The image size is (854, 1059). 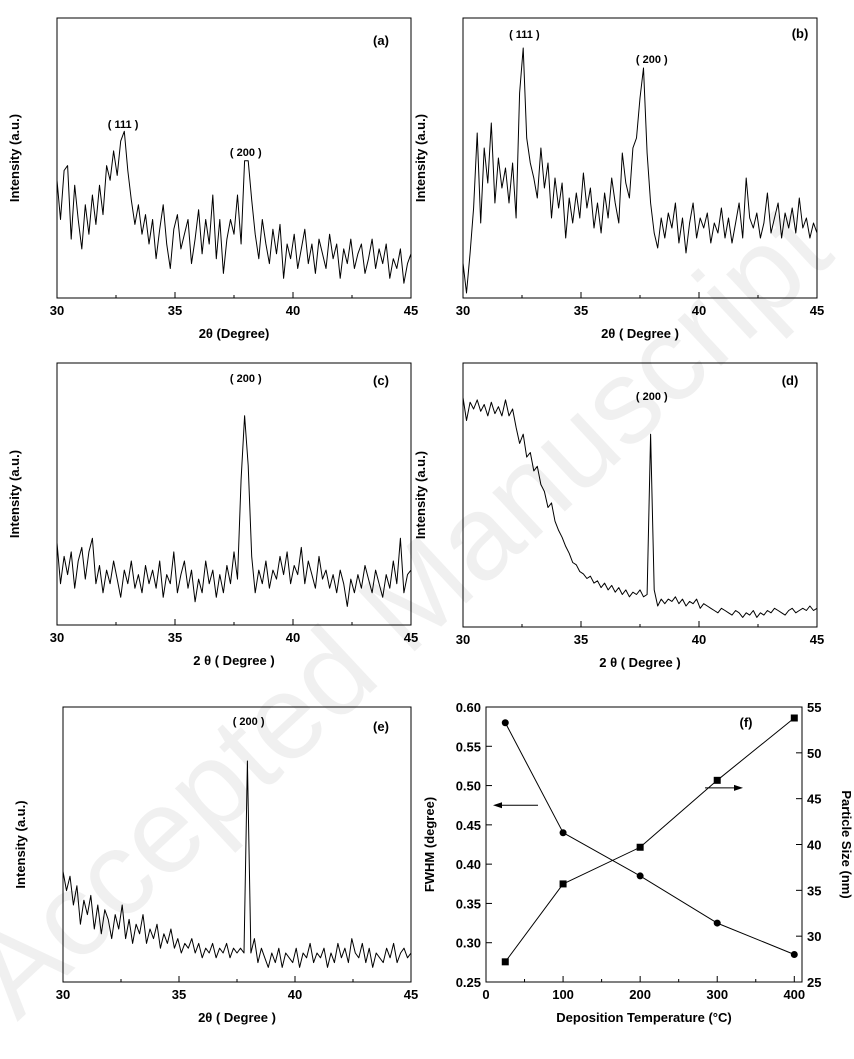 I want to click on y2-tick-label: 25, so click(x=814, y=982).